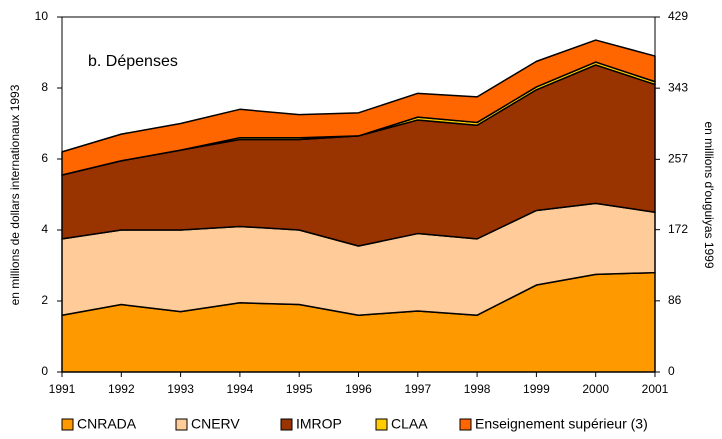 The height and width of the screenshot is (439, 722). I want to click on y2-tick-label: 86, so click(675, 300).